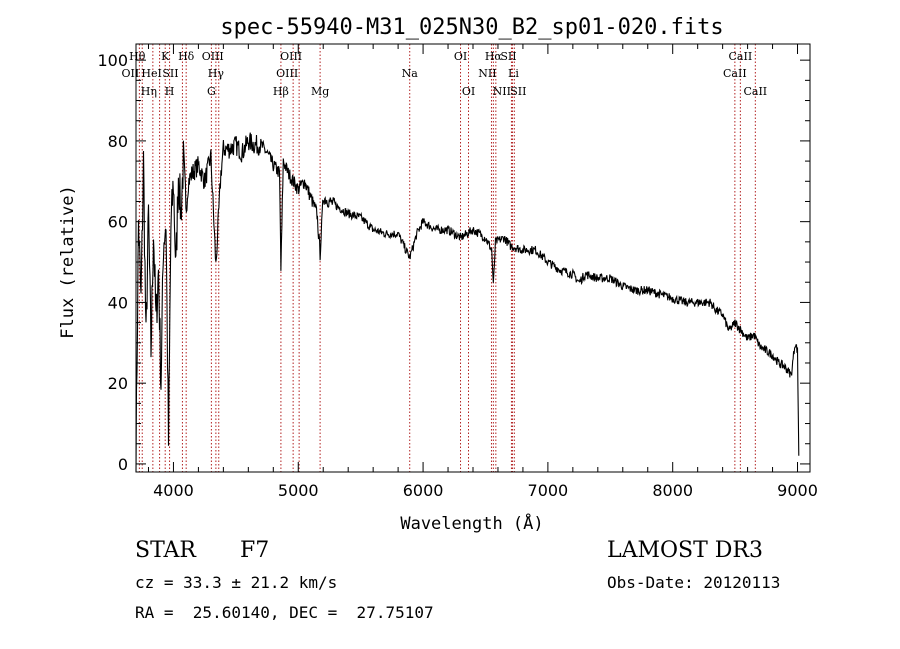 This screenshot has height=649, width=900. I want to click on redshift-readout: cz = 33.3 ± 21.2 km/s, so click(236, 582).